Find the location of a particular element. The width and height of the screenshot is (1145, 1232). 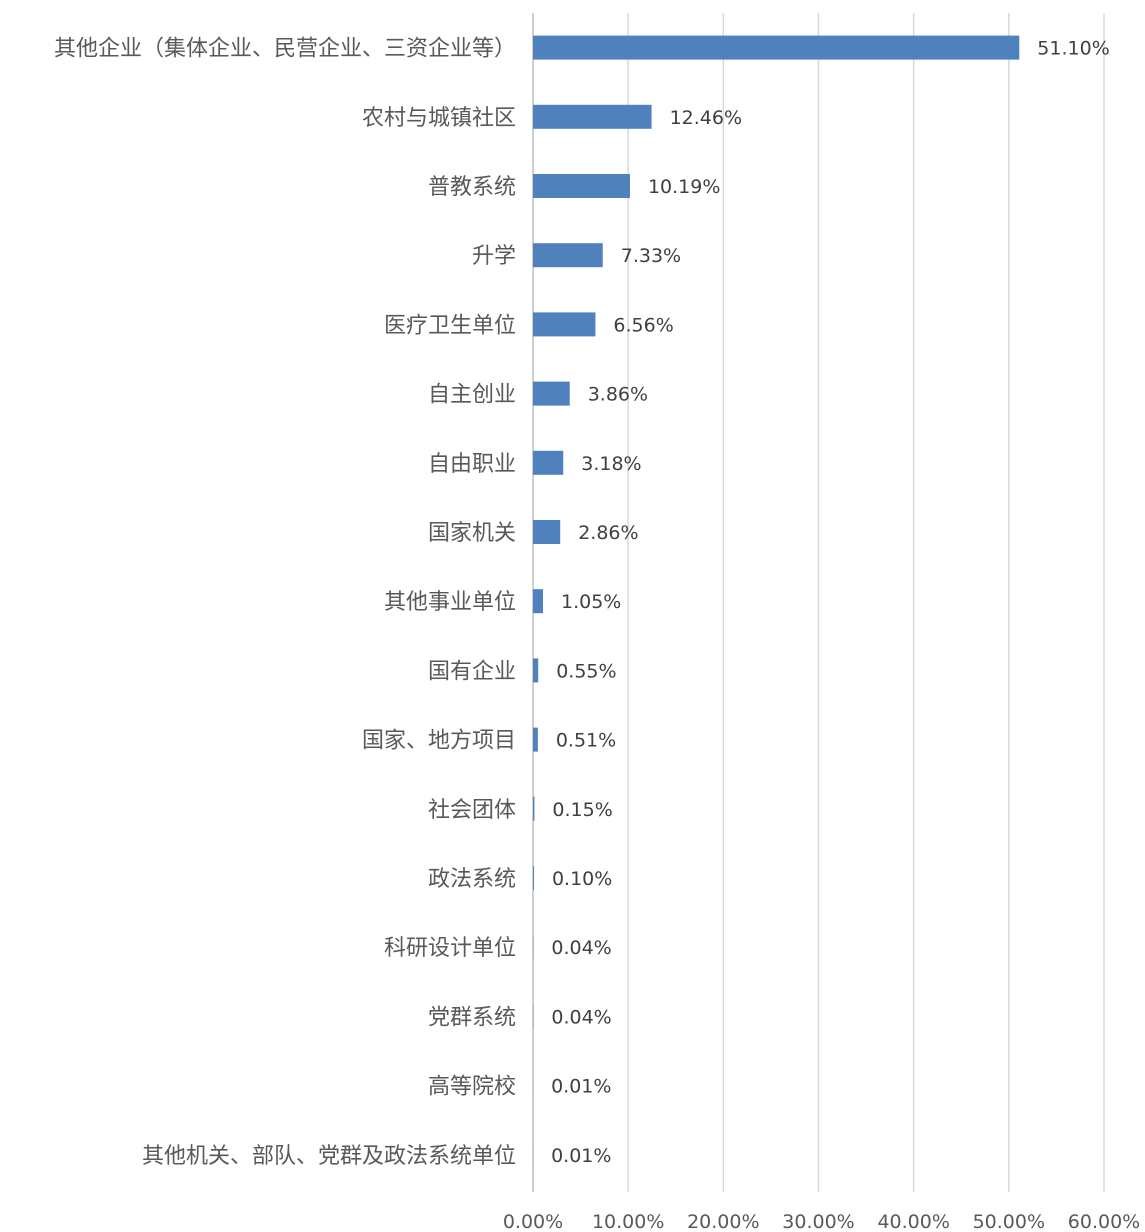

data-label: 6.56% is located at coordinates (643, 325).